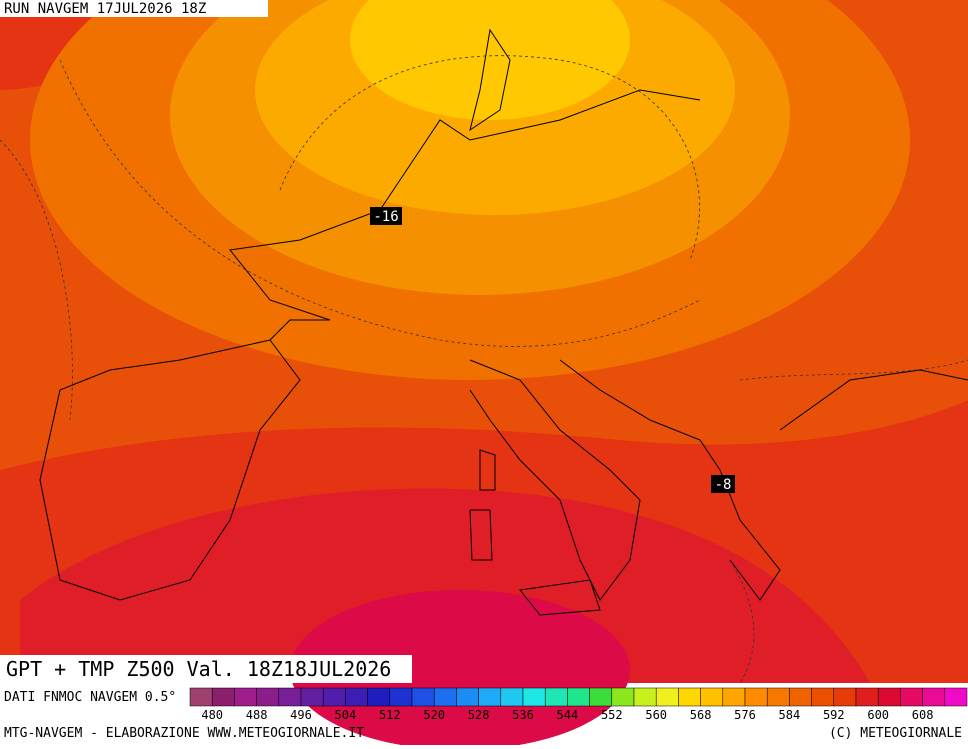  Describe the element at coordinates (301, 715) in the screenshot. I see `colorbar-label: 496` at that location.